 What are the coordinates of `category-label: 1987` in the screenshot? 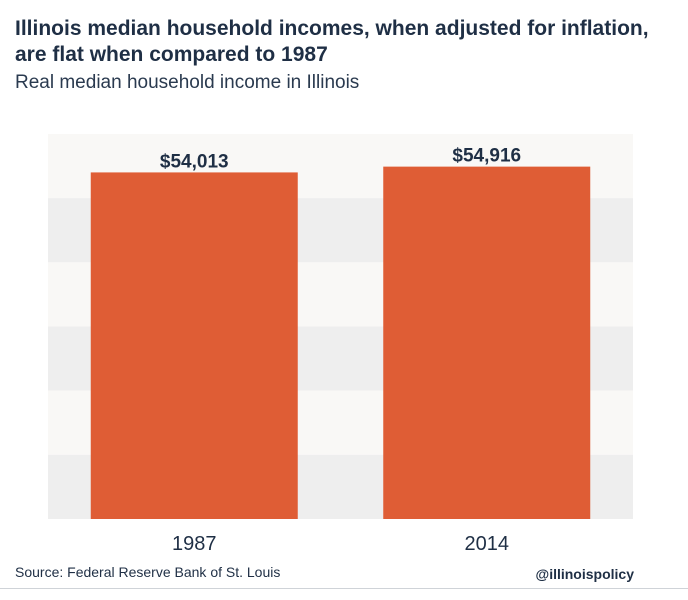 It's located at (194, 544).